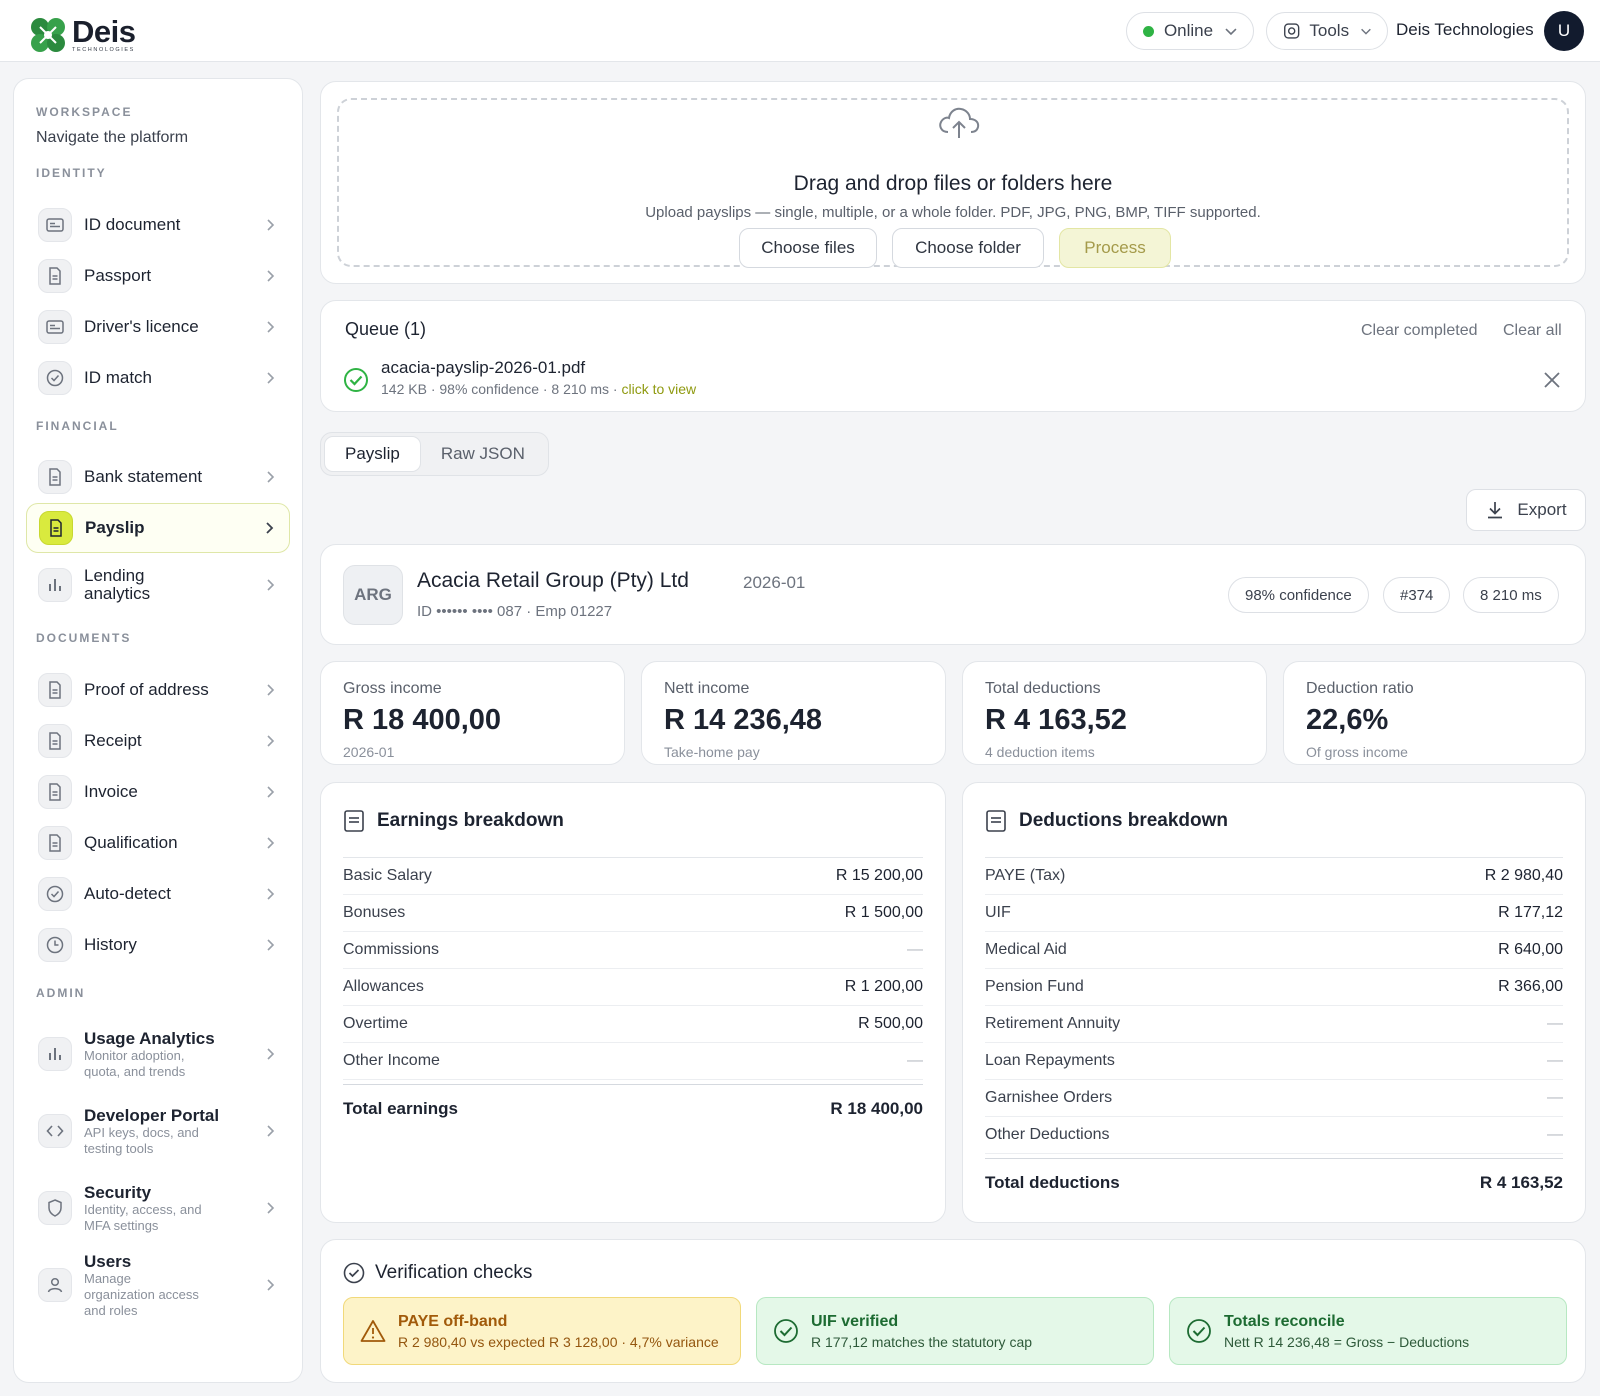 The width and height of the screenshot is (1600, 1396). I want to click on sidebar-item-lending-analytics: Lending analytics, so click(158, 585).